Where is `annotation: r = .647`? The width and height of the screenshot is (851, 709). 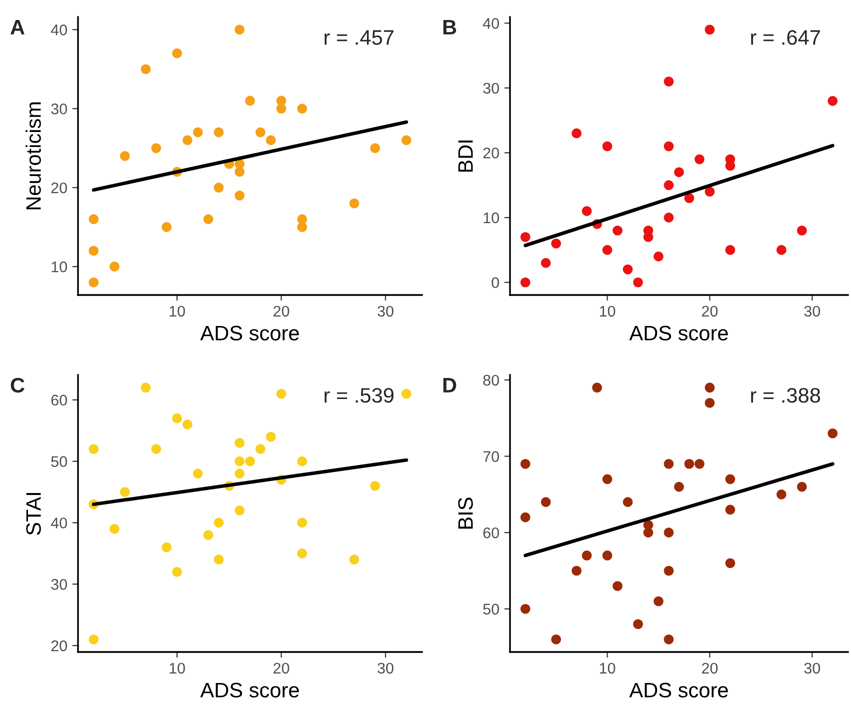 annotation: r = .647 is located at coordinates (785, 37).